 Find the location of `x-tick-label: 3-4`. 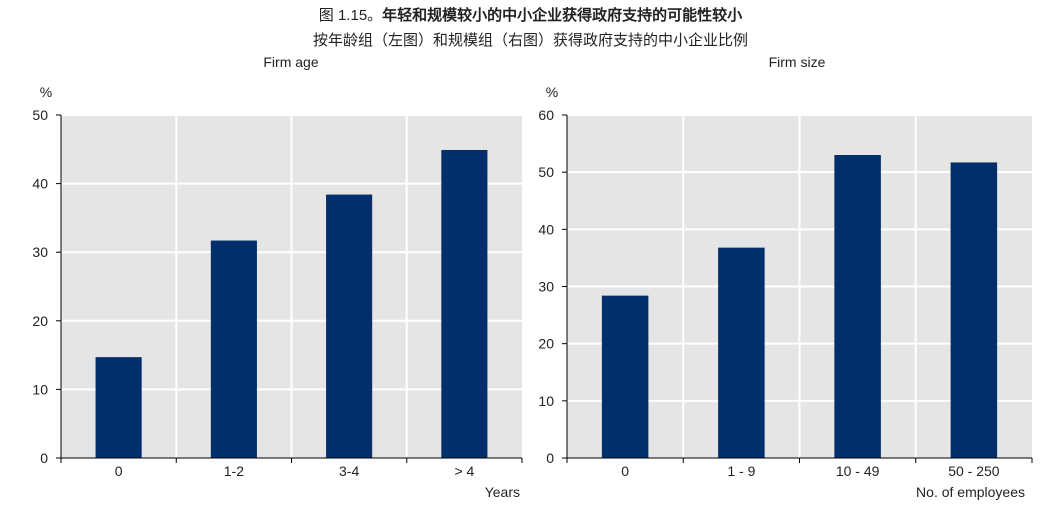

x-tick-label: 3-4 is located at coordinates (349, 471).